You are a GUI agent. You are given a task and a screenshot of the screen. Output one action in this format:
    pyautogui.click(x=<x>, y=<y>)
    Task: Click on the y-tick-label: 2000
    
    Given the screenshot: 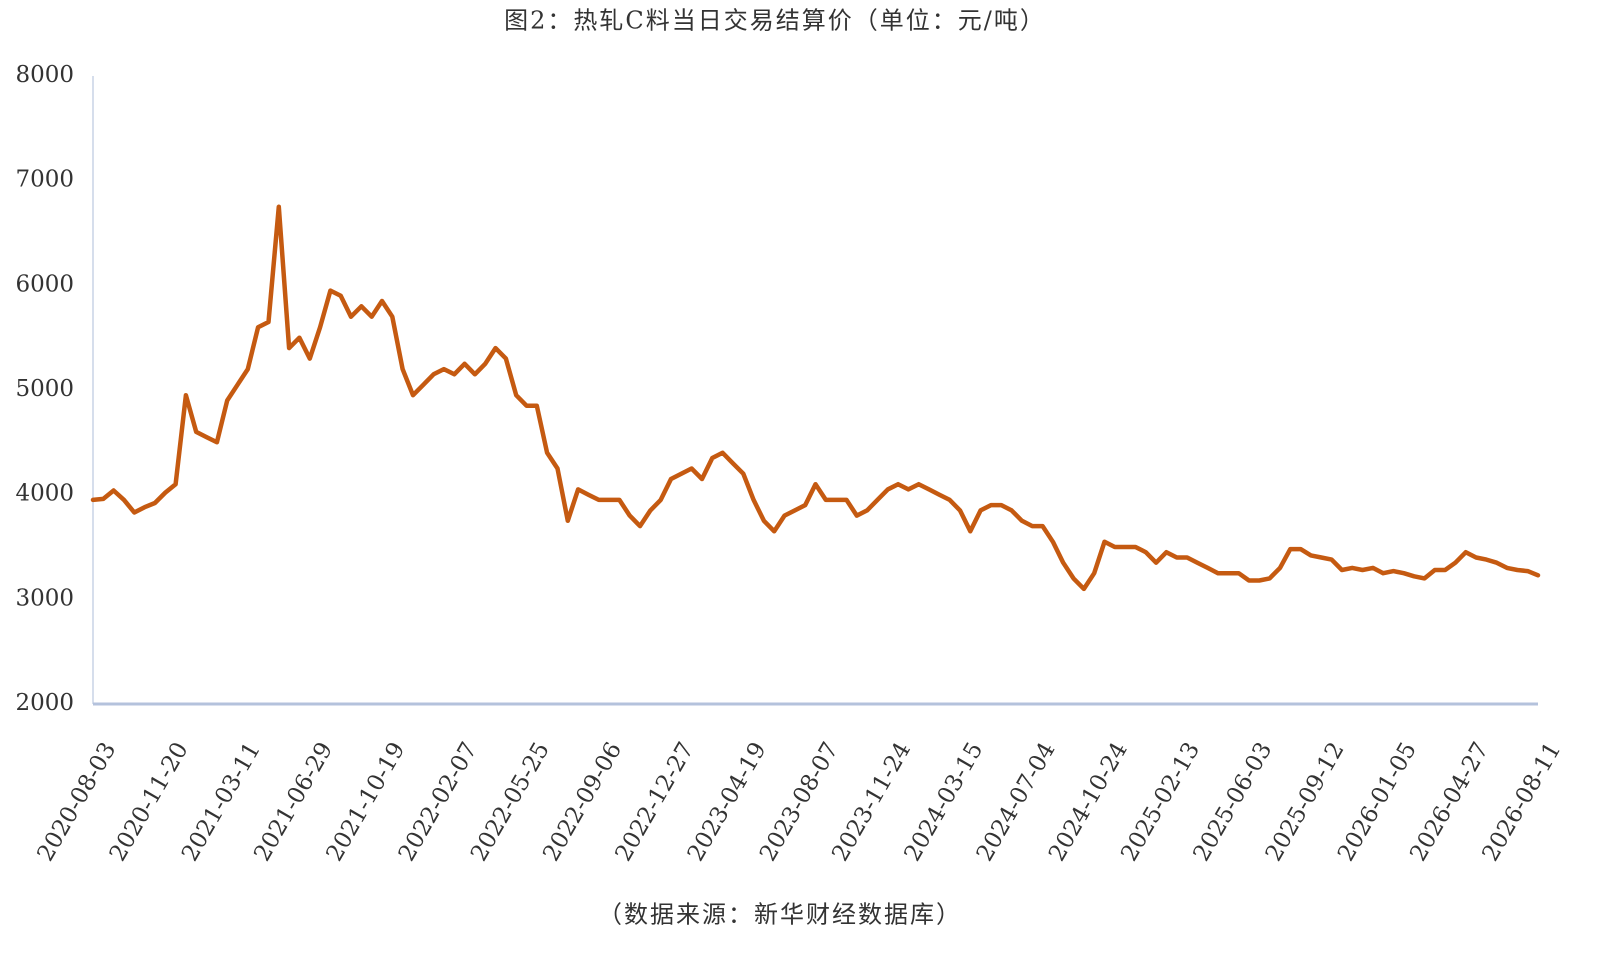 What is the action you would take?
    pyautogui.click(x=44, y=703)
    